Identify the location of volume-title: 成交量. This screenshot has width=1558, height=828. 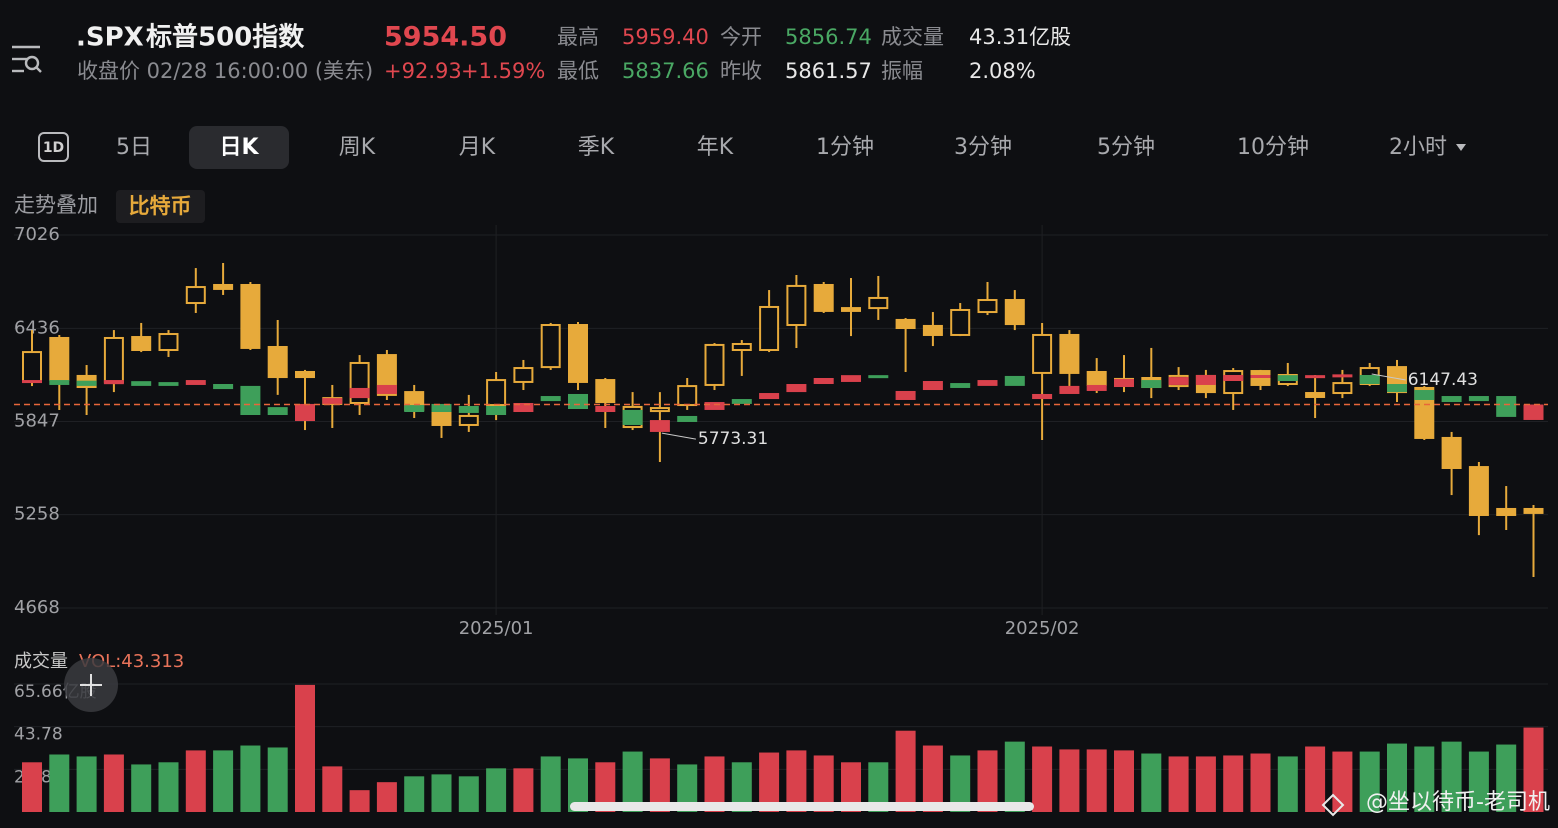
(41, 661).